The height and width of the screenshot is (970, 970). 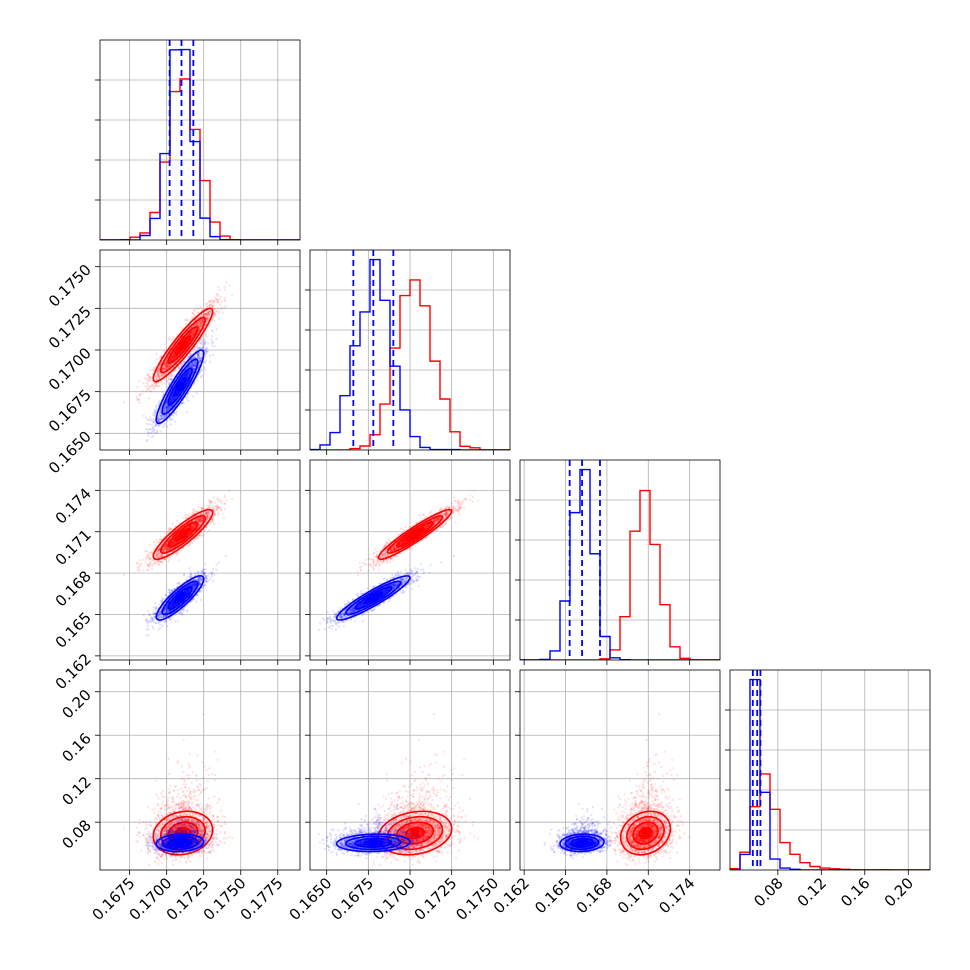 I want to click on series-0-points, so click(x=178, y=342).